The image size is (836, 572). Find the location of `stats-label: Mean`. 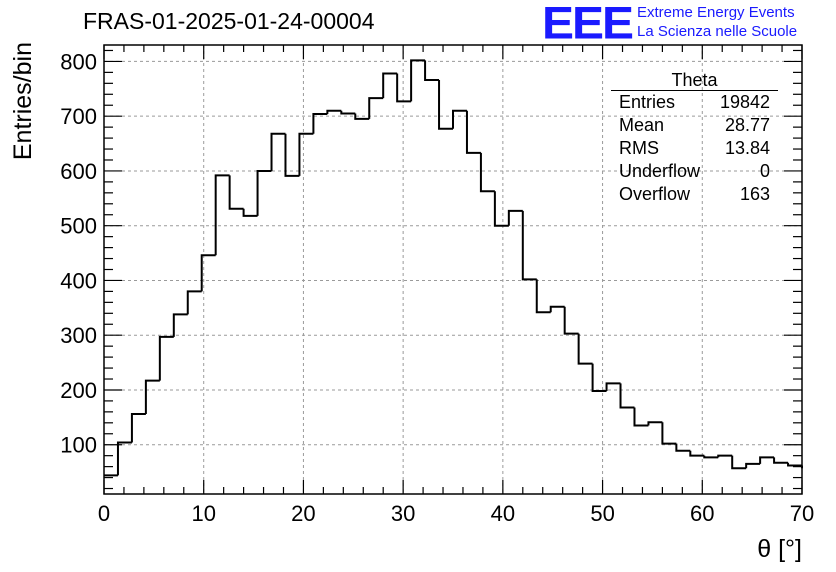

stats-label: Mean is located at coordinates (642, 125).